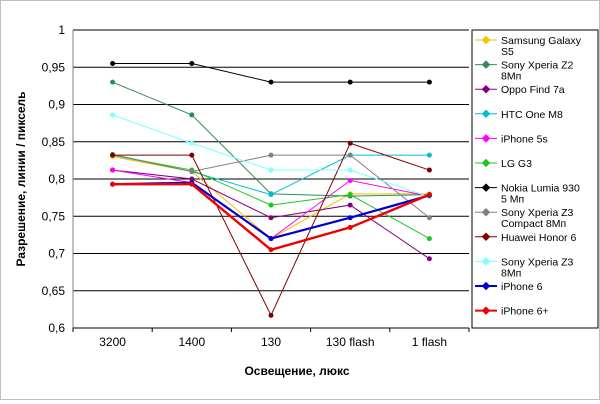 The height and width of the screenshot is (404, 600). What do you see at coordinates (54, 142) in the screenshot?
I see `y-tick-label: 0,85` at bounding box center [54, 142].